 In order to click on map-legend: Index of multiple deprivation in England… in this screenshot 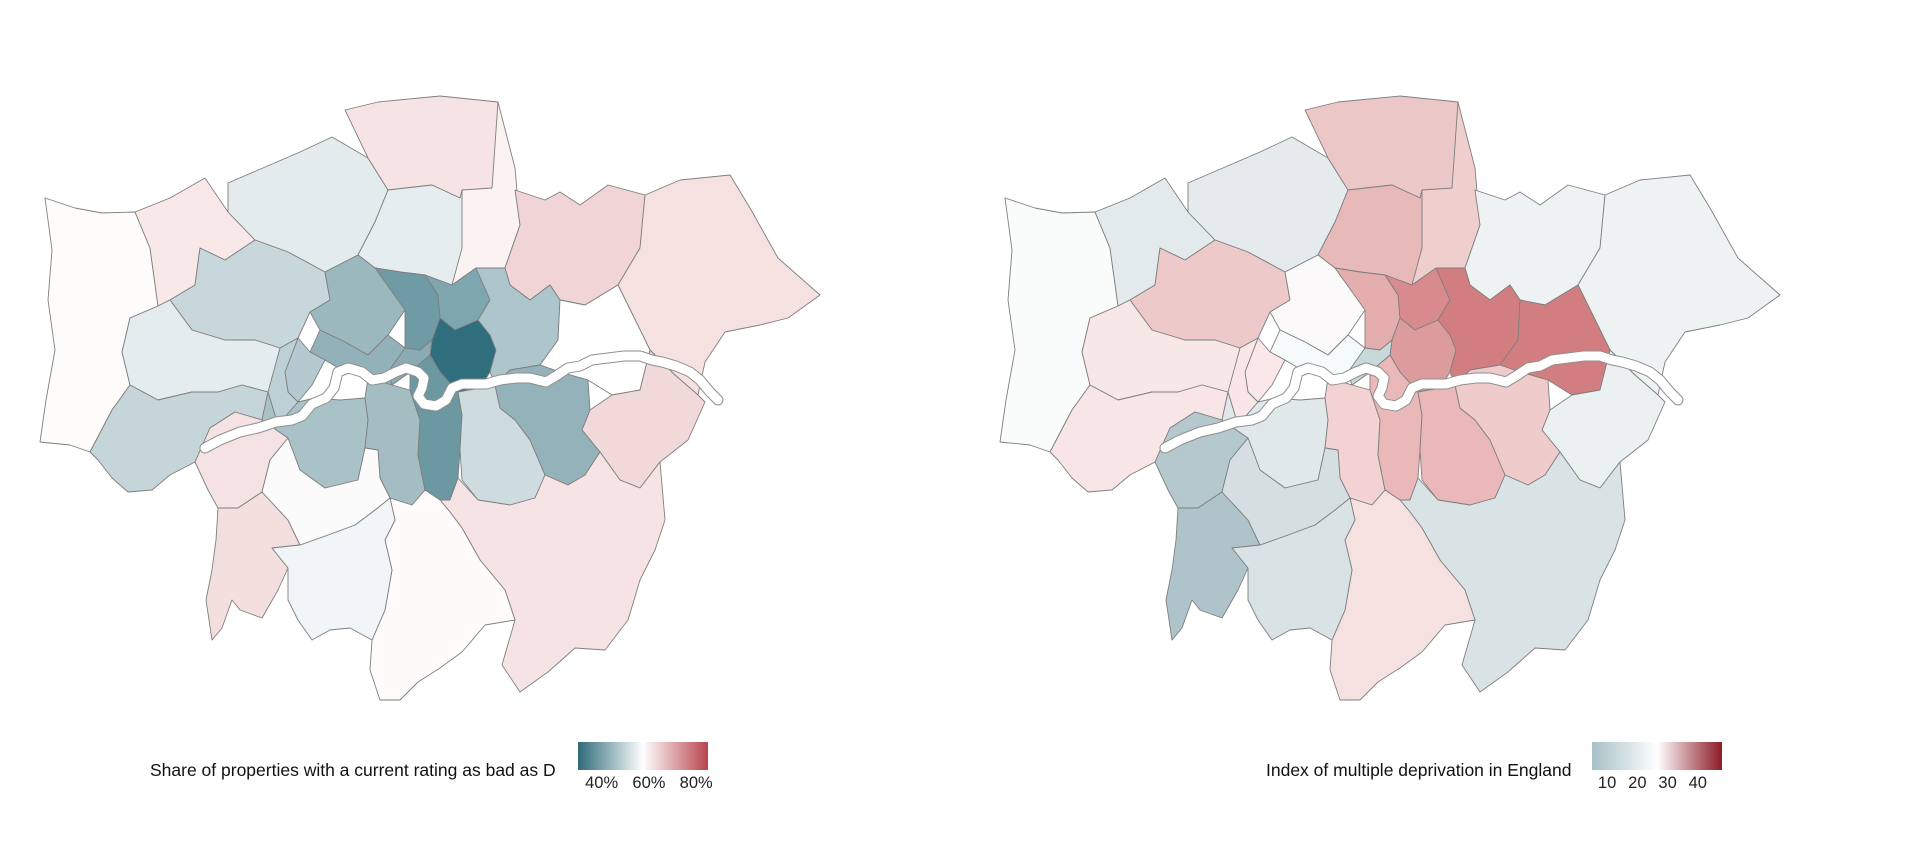, I will do `click(1440, 768)`.